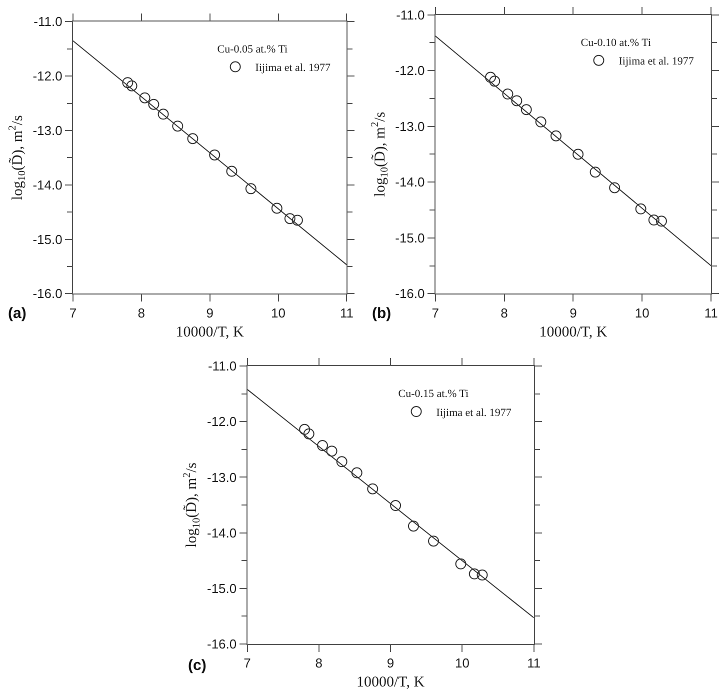 The height and width of the screenshot is (693, 725). Describe the element at coordinates (252, 49) in the screenshot. I see `legend-title: Cu-0.05 at.% Ti` at that location.